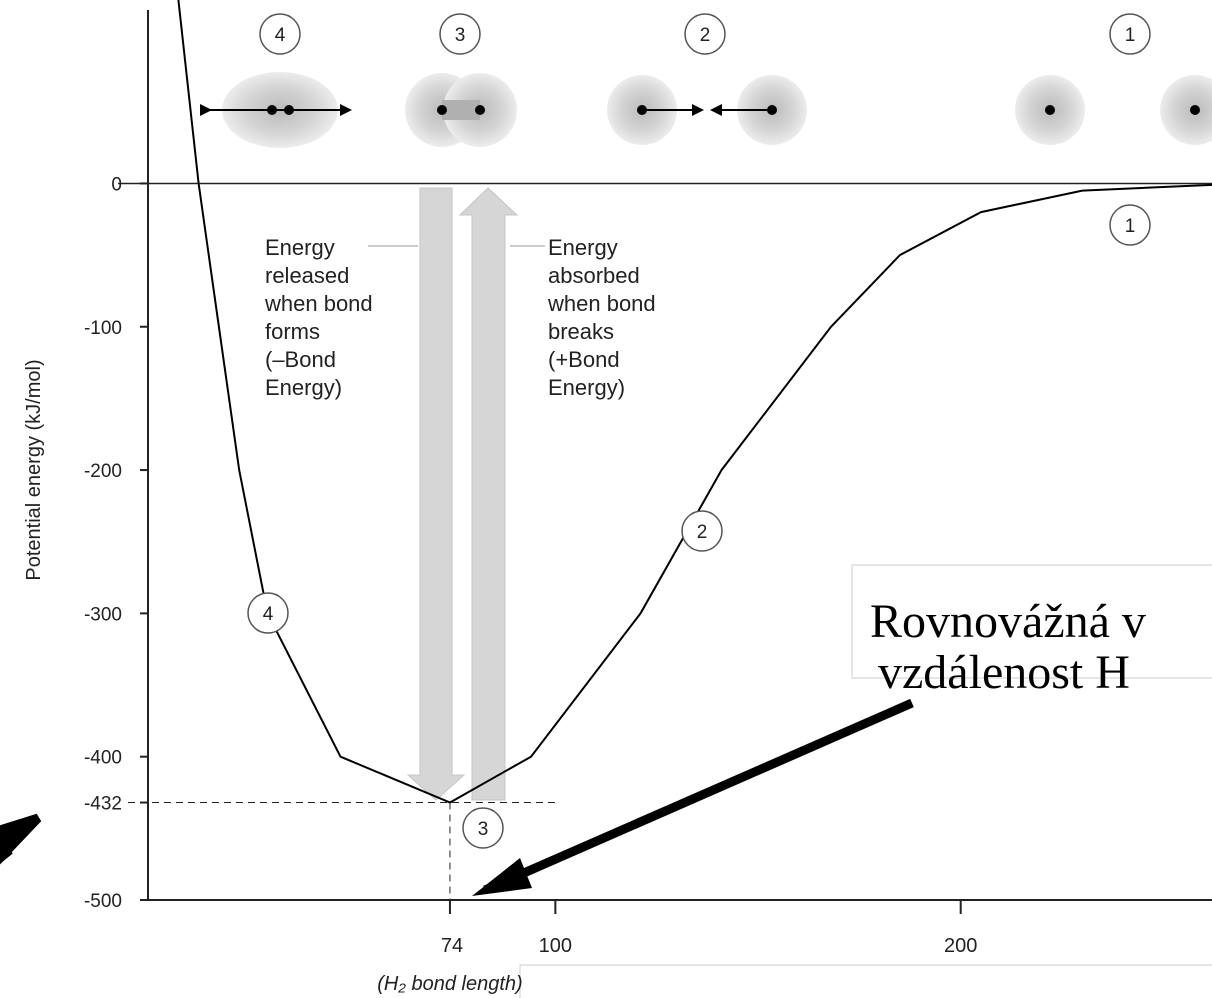 Image resolution: width=1212 pixels, height=998 pixels. What do you see at coordinates (594, 275) in the screenshot?
I see `absorbed-text: absorbed` at bounding box center [594, 275].